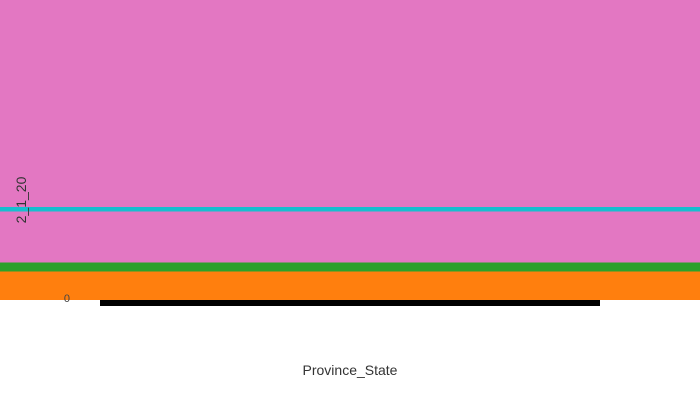 The height and width of the screenshot is (400, 700). What do you see at coordinates (350, 370) in the screenshot?
I see `x-axis-title: Province_State` at bounding box center [350, 370].